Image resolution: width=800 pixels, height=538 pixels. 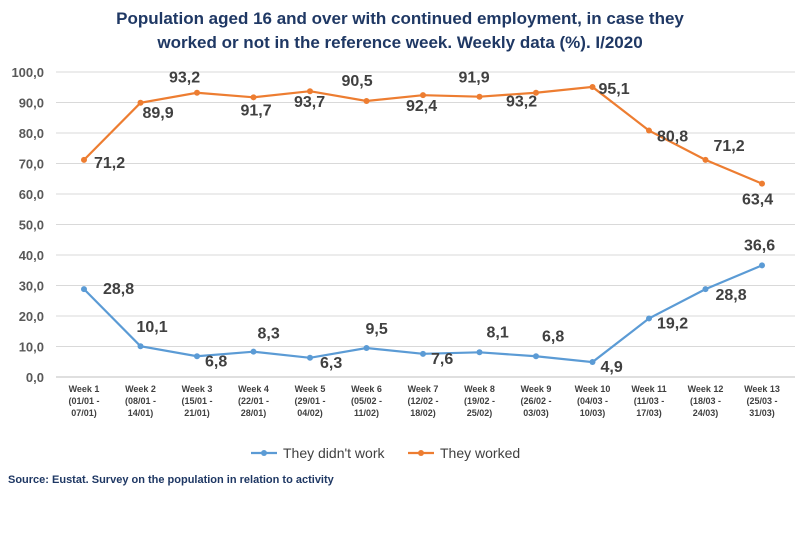 What do you see at coordinates (377, 329) in the screenshot?
I see `data-label: 9,5` at bounding box center [377, 329].